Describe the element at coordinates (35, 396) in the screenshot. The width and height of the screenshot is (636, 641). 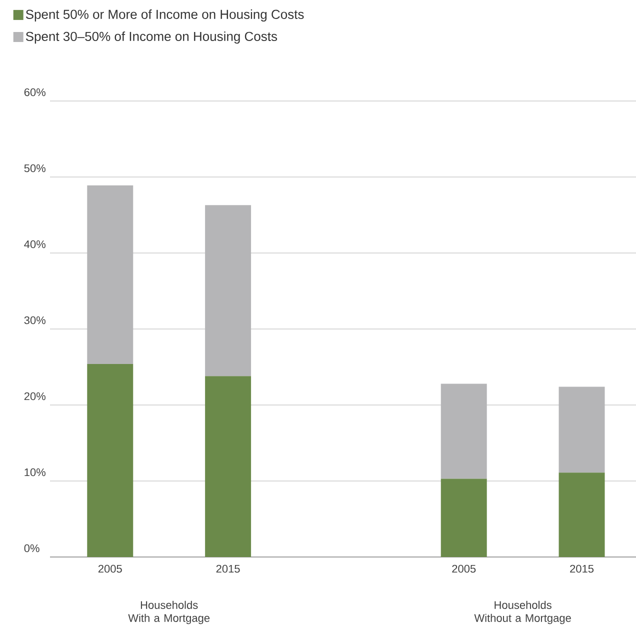
I see `y-tick-label: 20%` at that location.